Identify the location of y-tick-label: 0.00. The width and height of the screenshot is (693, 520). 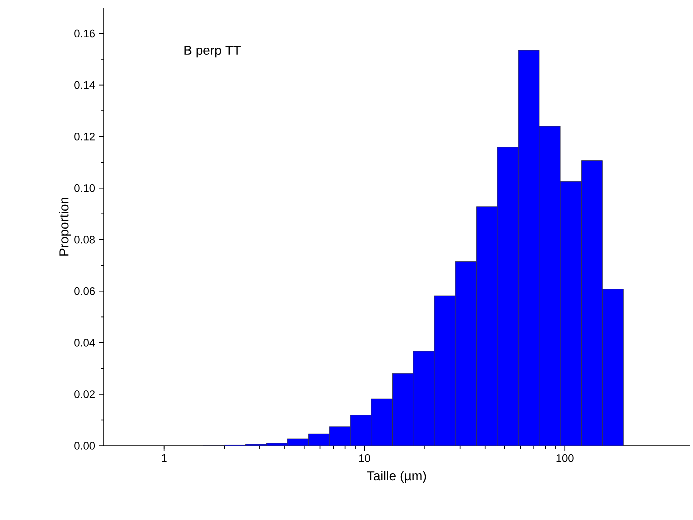
(85, 446).